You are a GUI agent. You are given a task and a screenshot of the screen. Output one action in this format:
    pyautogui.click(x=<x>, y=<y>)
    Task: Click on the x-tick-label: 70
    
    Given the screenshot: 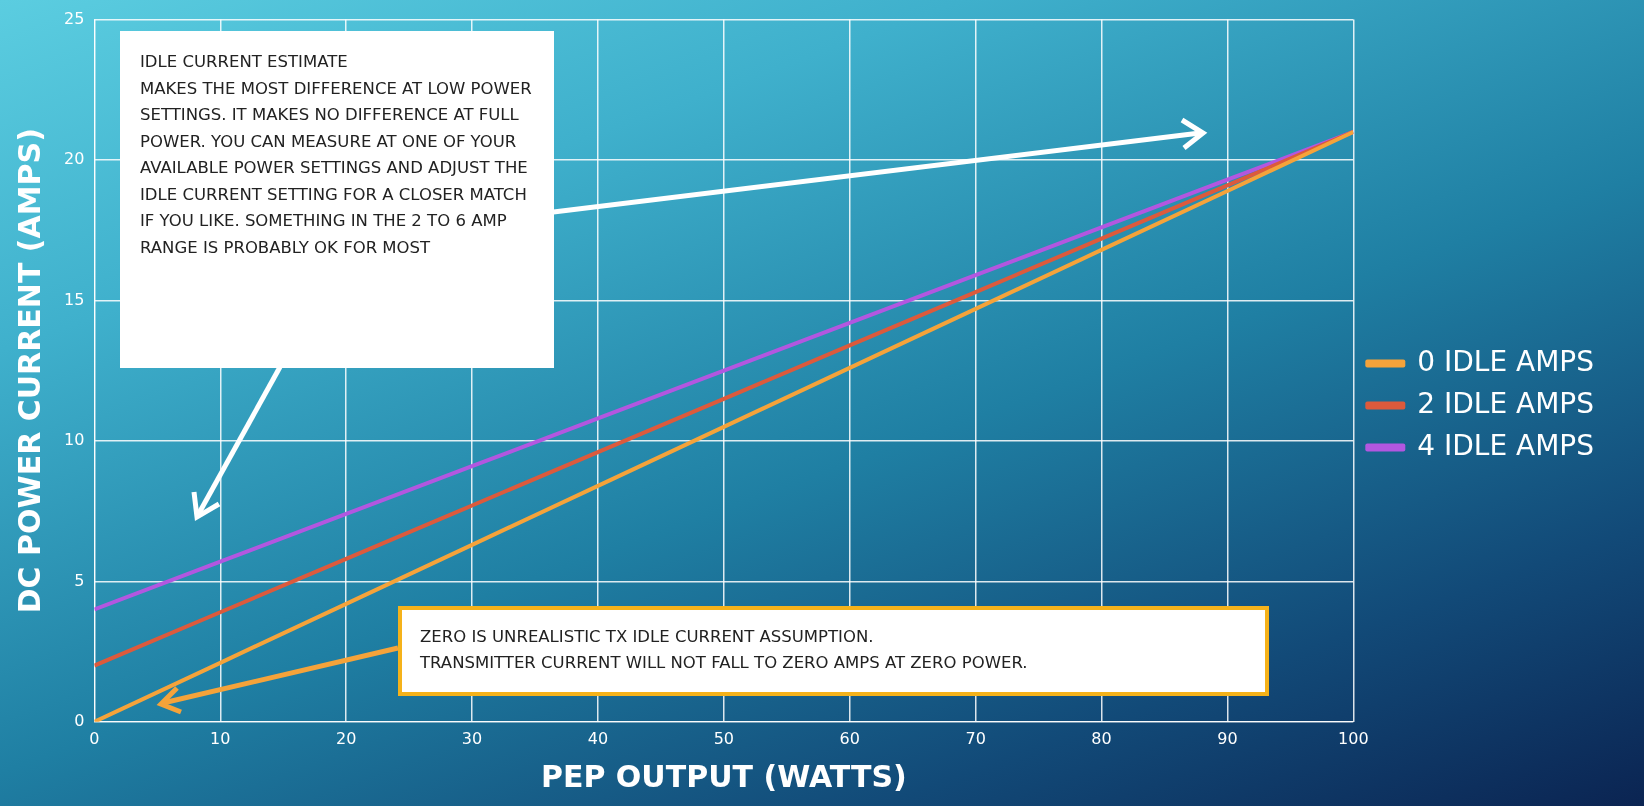 What is the action you would take?
    pyautogui.click(x=975, y=738)
    